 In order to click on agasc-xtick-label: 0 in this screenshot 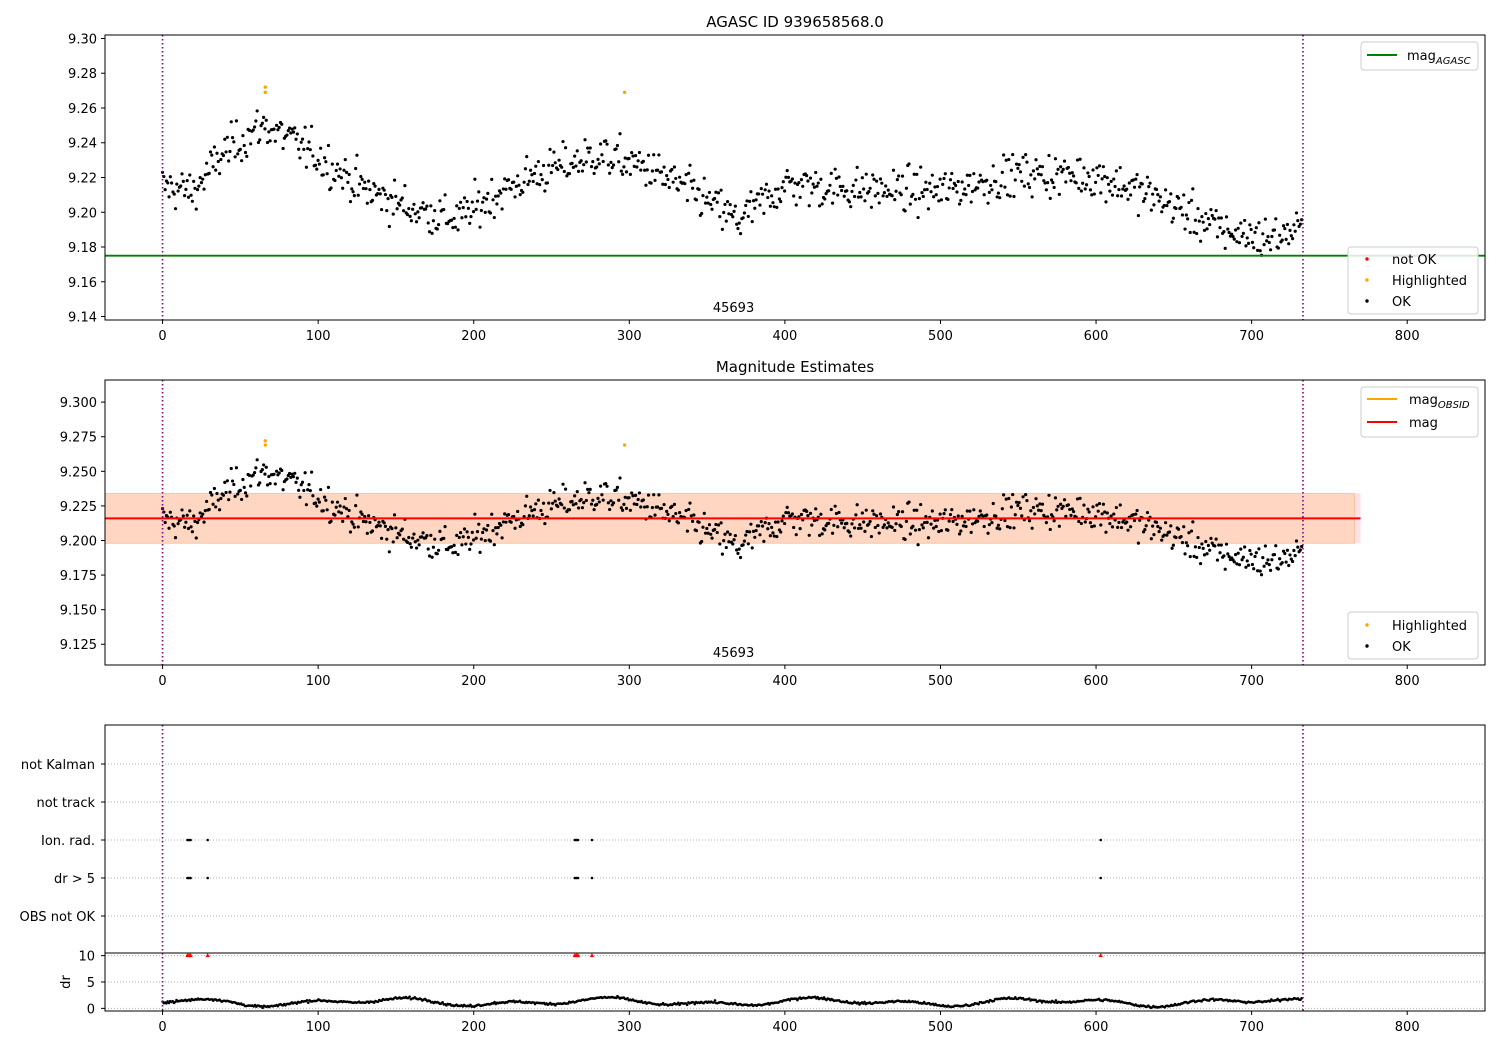, I will do `click(162, 336)`.